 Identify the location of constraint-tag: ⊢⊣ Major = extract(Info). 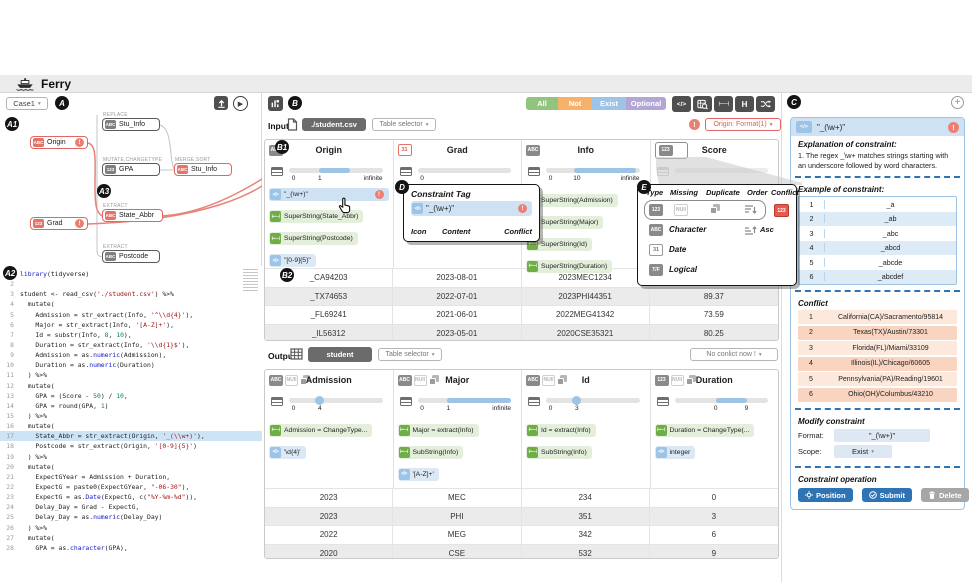
(438, 430).